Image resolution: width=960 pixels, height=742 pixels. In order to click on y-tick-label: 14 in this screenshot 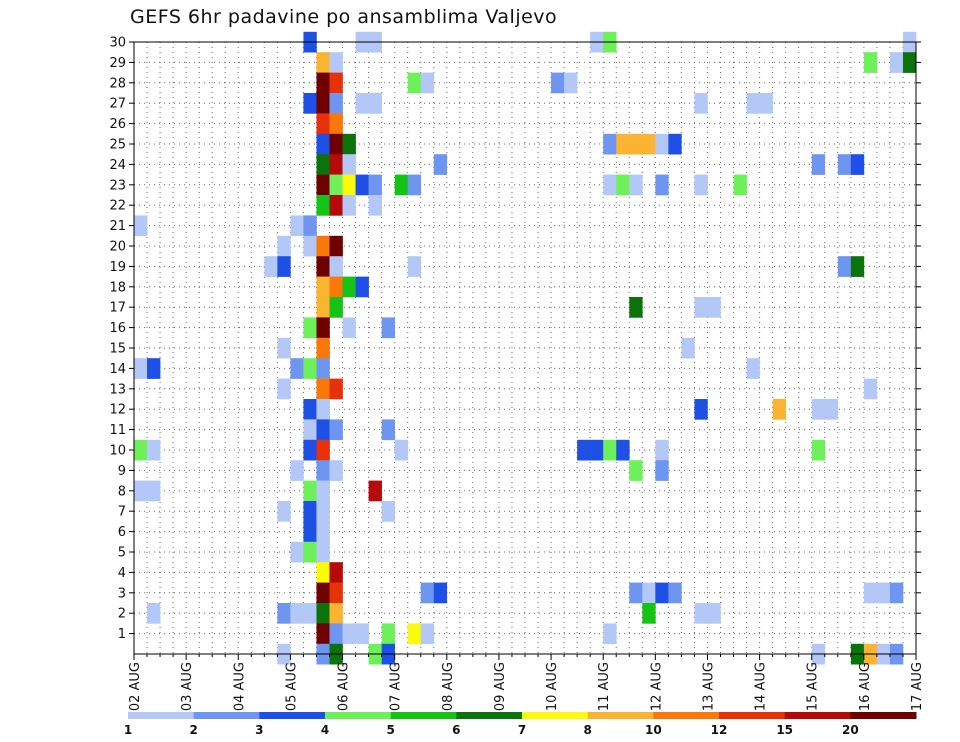, I will do `click(117, 369)`.